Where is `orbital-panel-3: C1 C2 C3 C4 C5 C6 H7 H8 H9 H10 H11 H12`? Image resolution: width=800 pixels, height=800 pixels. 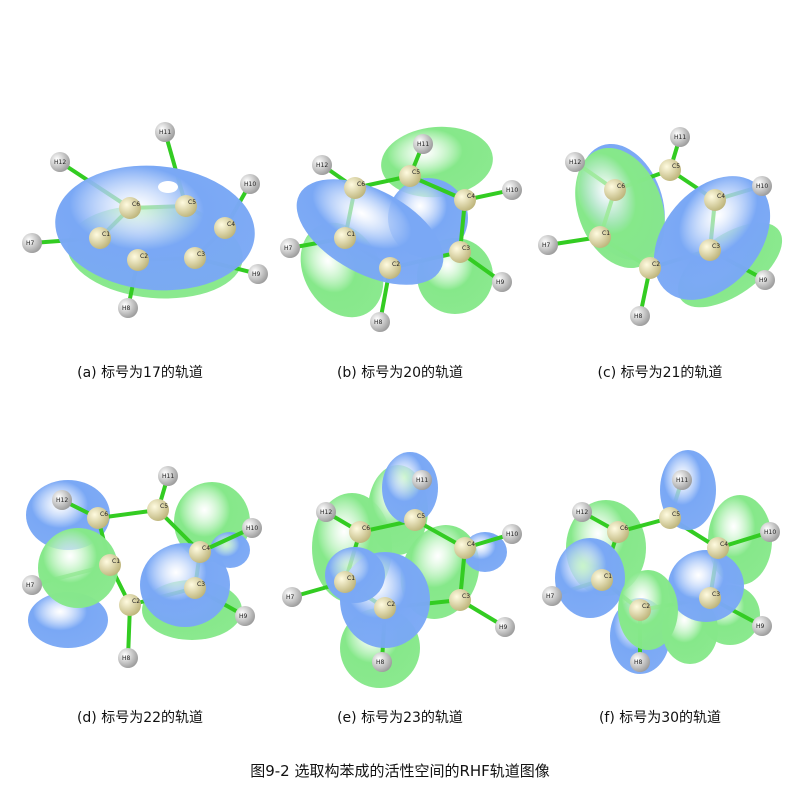
orbital-panel-3: C1 C2 C3 C4 C5 C6 H7 H8 H9 H10 H11 H12 is located at coordinates (660, 220).